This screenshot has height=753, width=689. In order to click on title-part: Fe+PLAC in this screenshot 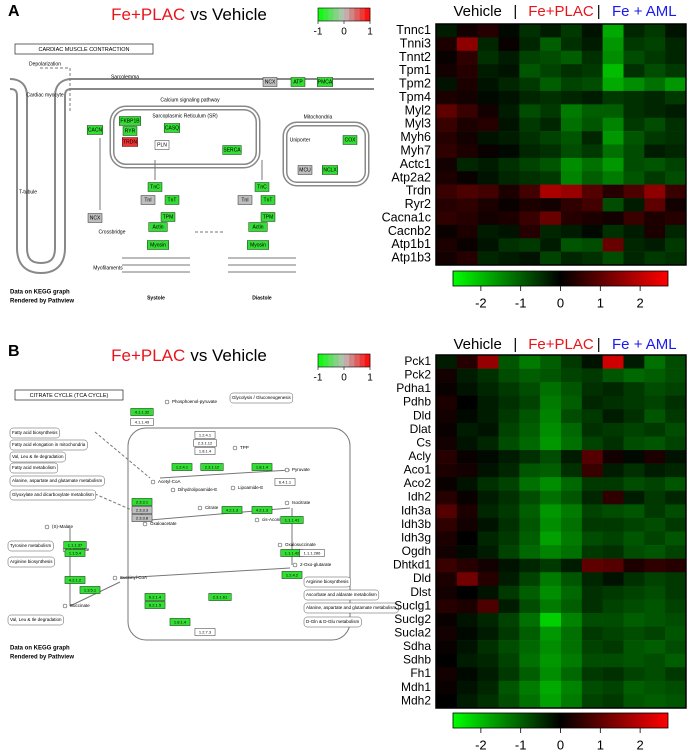, I will do `click(148, 14)`.